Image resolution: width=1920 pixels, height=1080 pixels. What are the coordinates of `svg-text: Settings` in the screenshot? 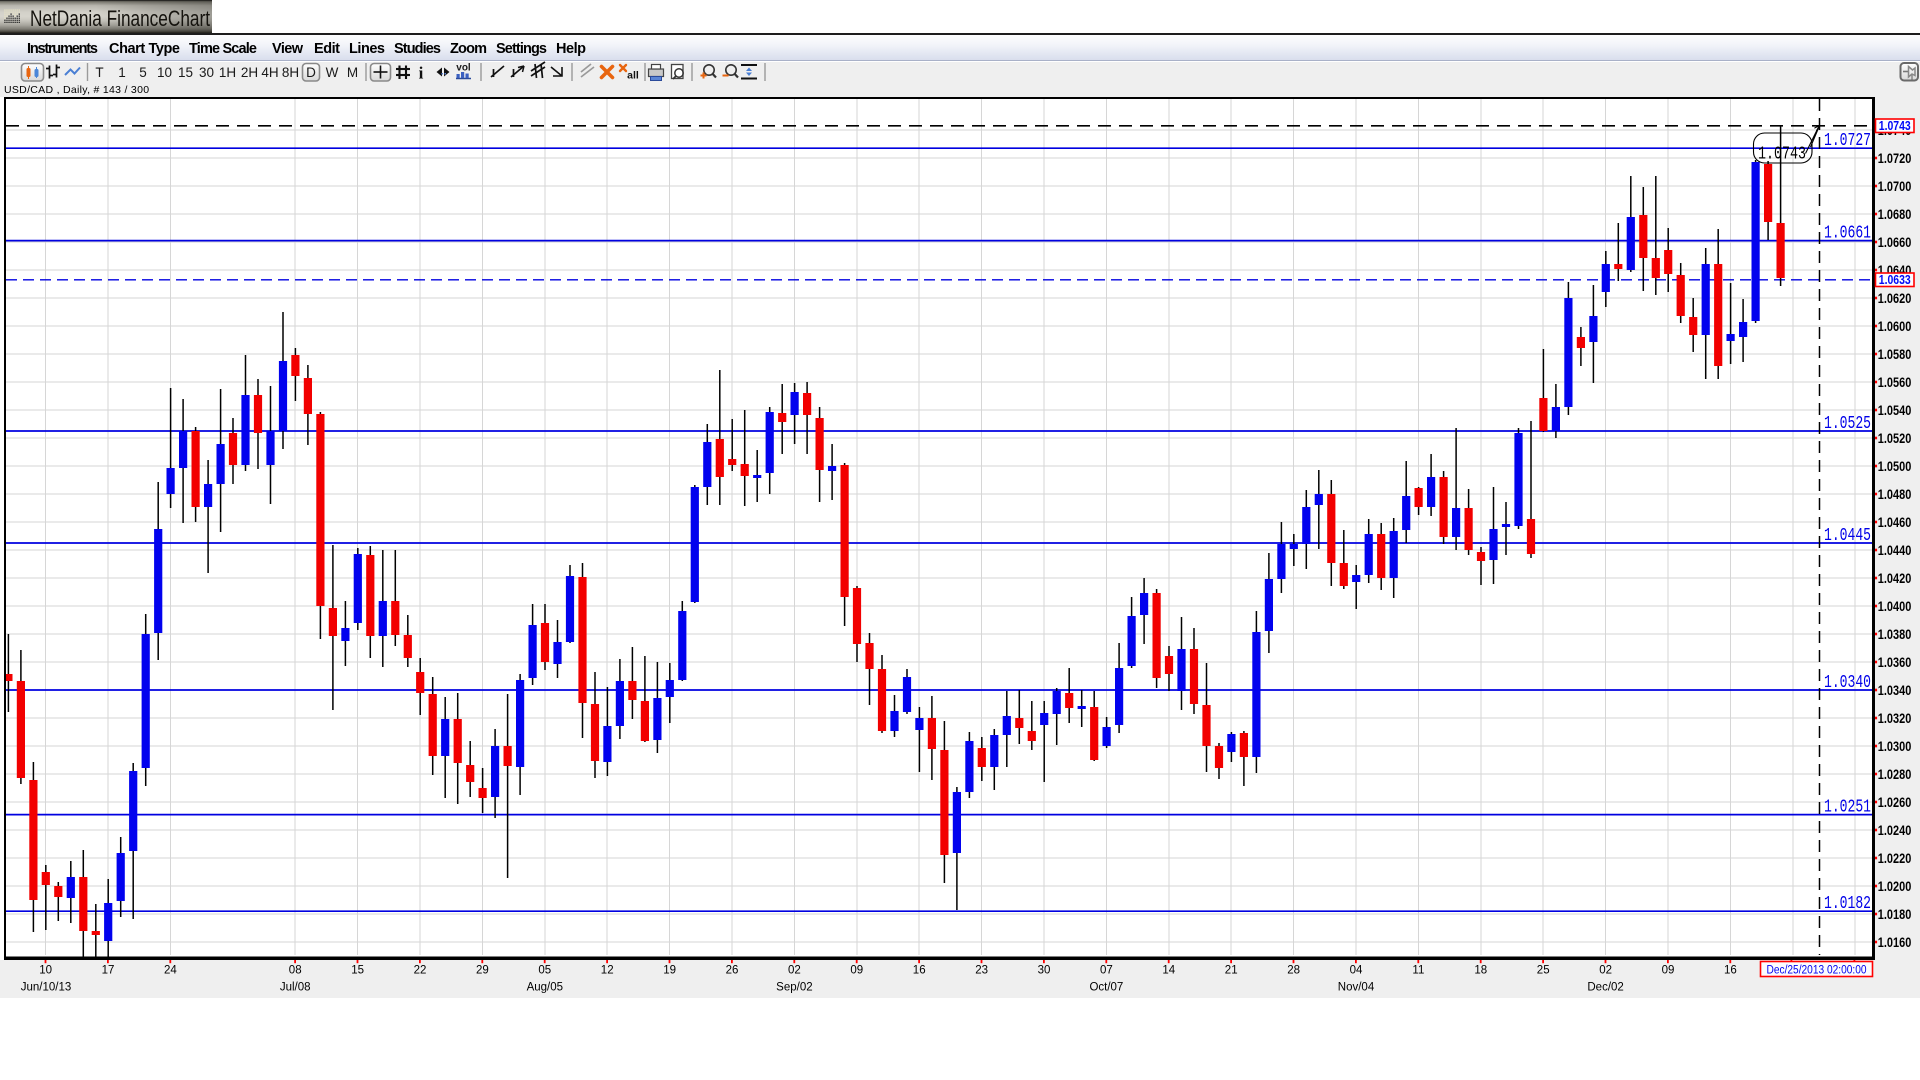 It's located at (521, 49).